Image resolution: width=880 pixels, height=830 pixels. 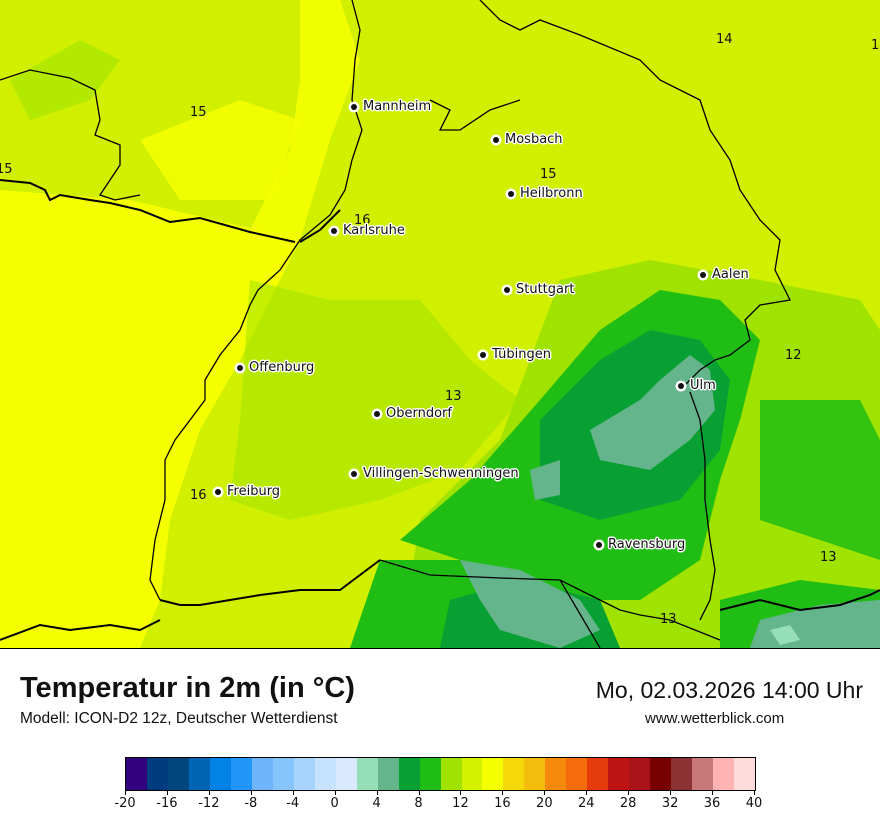 I want to click on city-name: Villingen-Schwenningen, so click(x=441, y=473).